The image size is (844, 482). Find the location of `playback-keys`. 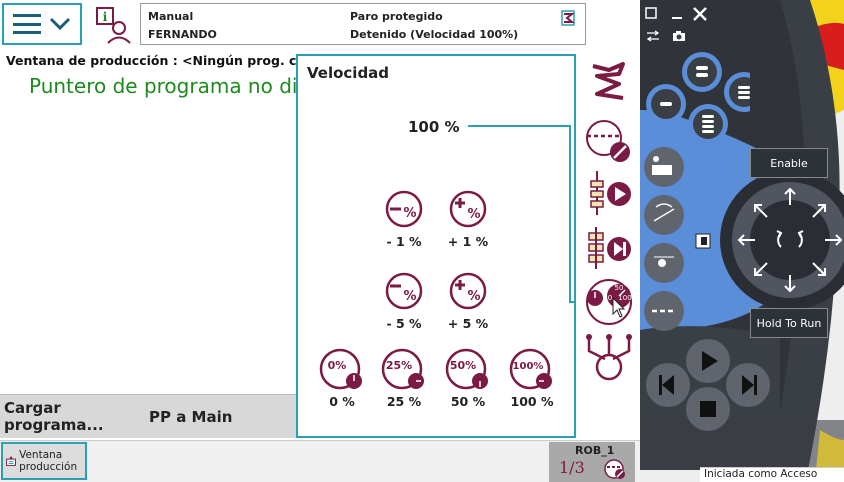

playback-keys is located at coordinates (719, 390).